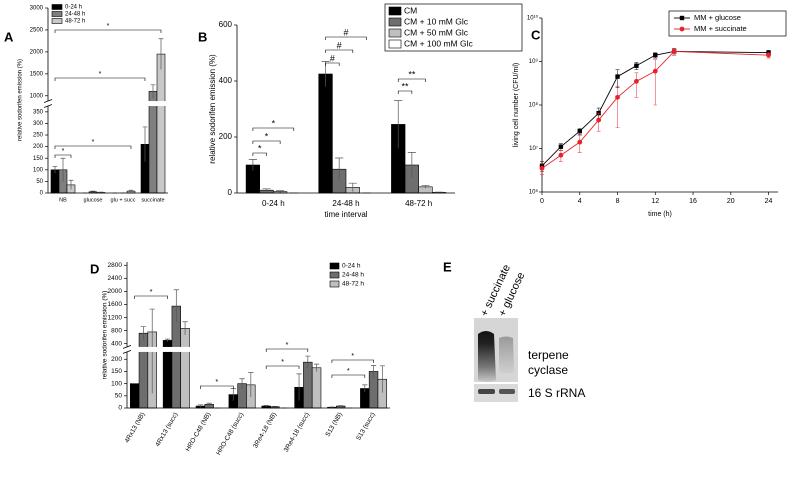 Image resolution: width=787 pixels, height=495 pixels. What do you see at coordinates (534, 61) in the screenshot?
I see `y-tick-label: 10⁹` at bounding box center [534, 61].